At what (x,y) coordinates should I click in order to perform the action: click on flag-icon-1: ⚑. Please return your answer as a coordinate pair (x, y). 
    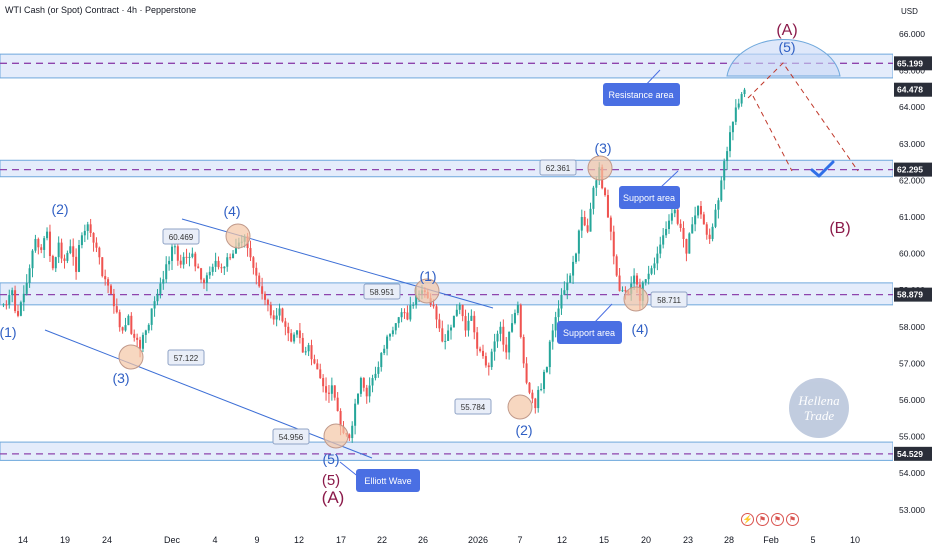
    Looking at the image, I should click on (762, 519).